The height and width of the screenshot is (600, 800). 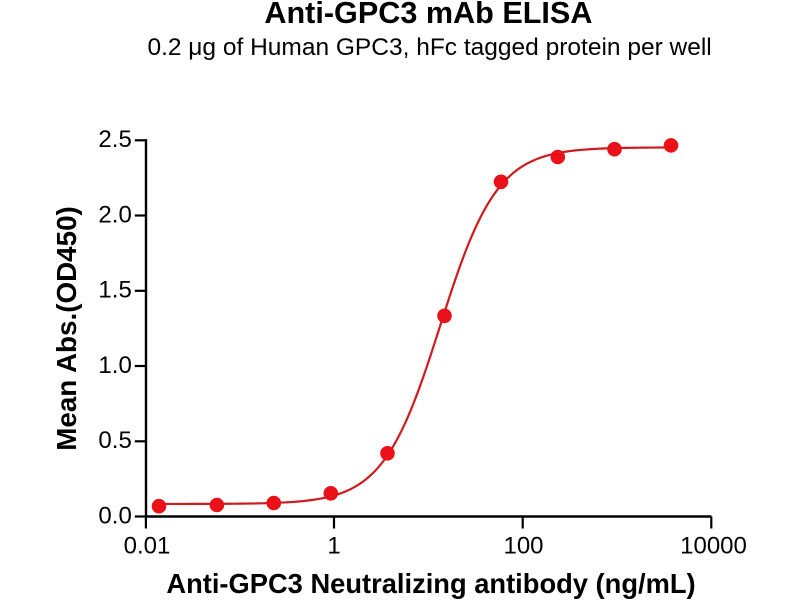 What do you see at coordinates (66, 328) in the screenshot?
I see `svg-text: Mean Abs.(OD450)` at bounding box center [66, 328].